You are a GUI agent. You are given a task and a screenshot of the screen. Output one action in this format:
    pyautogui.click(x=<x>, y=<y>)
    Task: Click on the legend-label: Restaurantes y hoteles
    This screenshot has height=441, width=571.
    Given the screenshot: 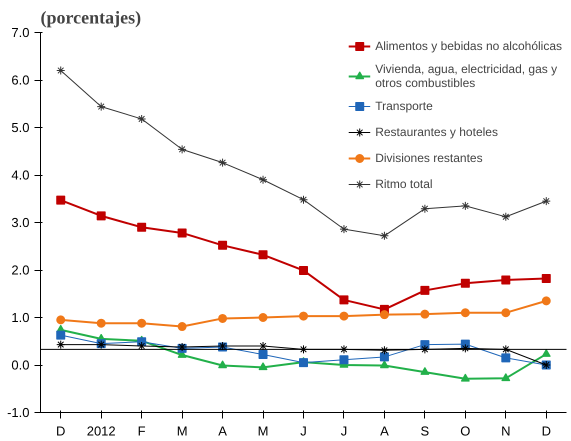 What is the action you would take?
    pyautogui.click(x=436, y=132)
    